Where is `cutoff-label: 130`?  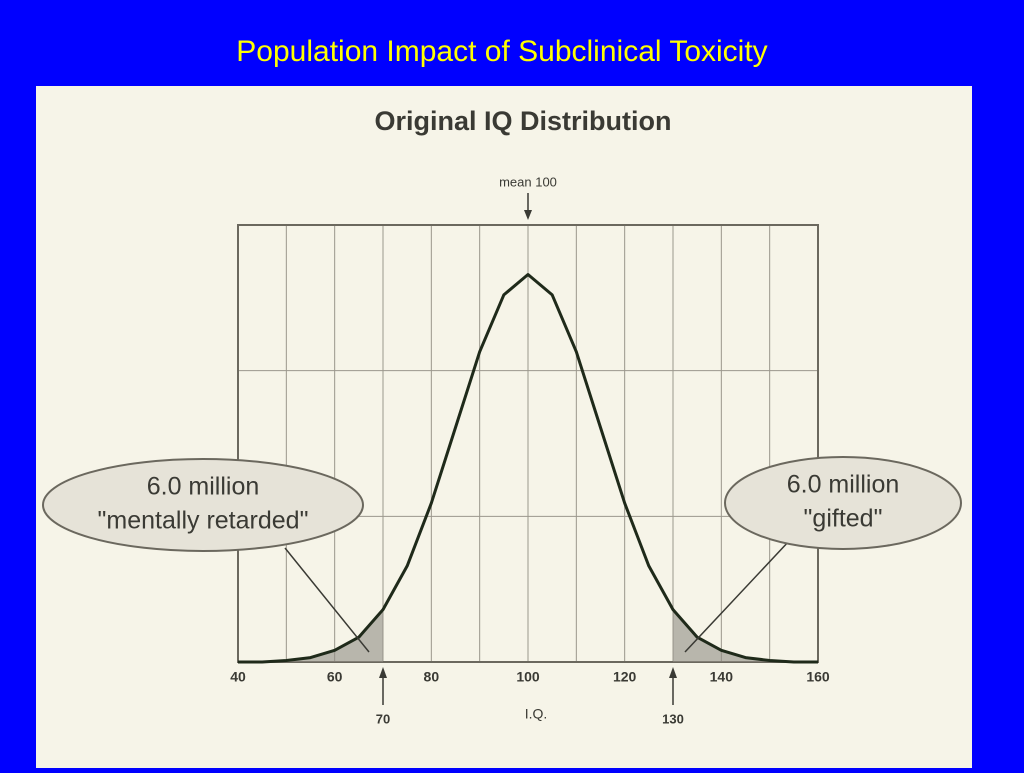
cutoff-label: 130 is located at coordinates (673, 718).